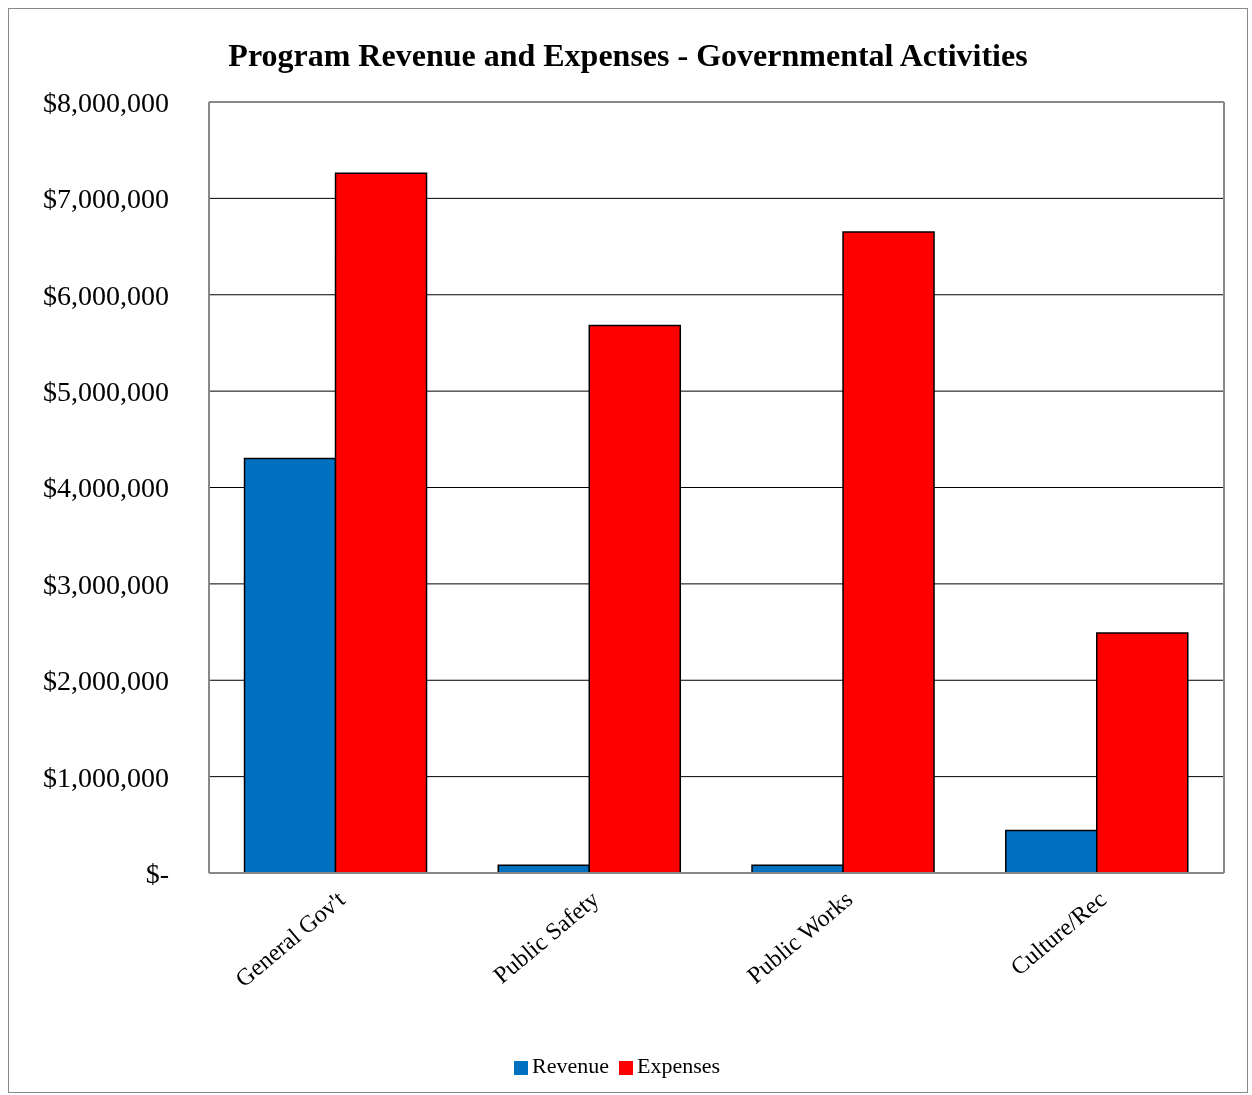 The image size is (1252, 1095). Describe the element at coordinates (157, 873) in the screenshot. I see `y-tick-label: $-` at that location.